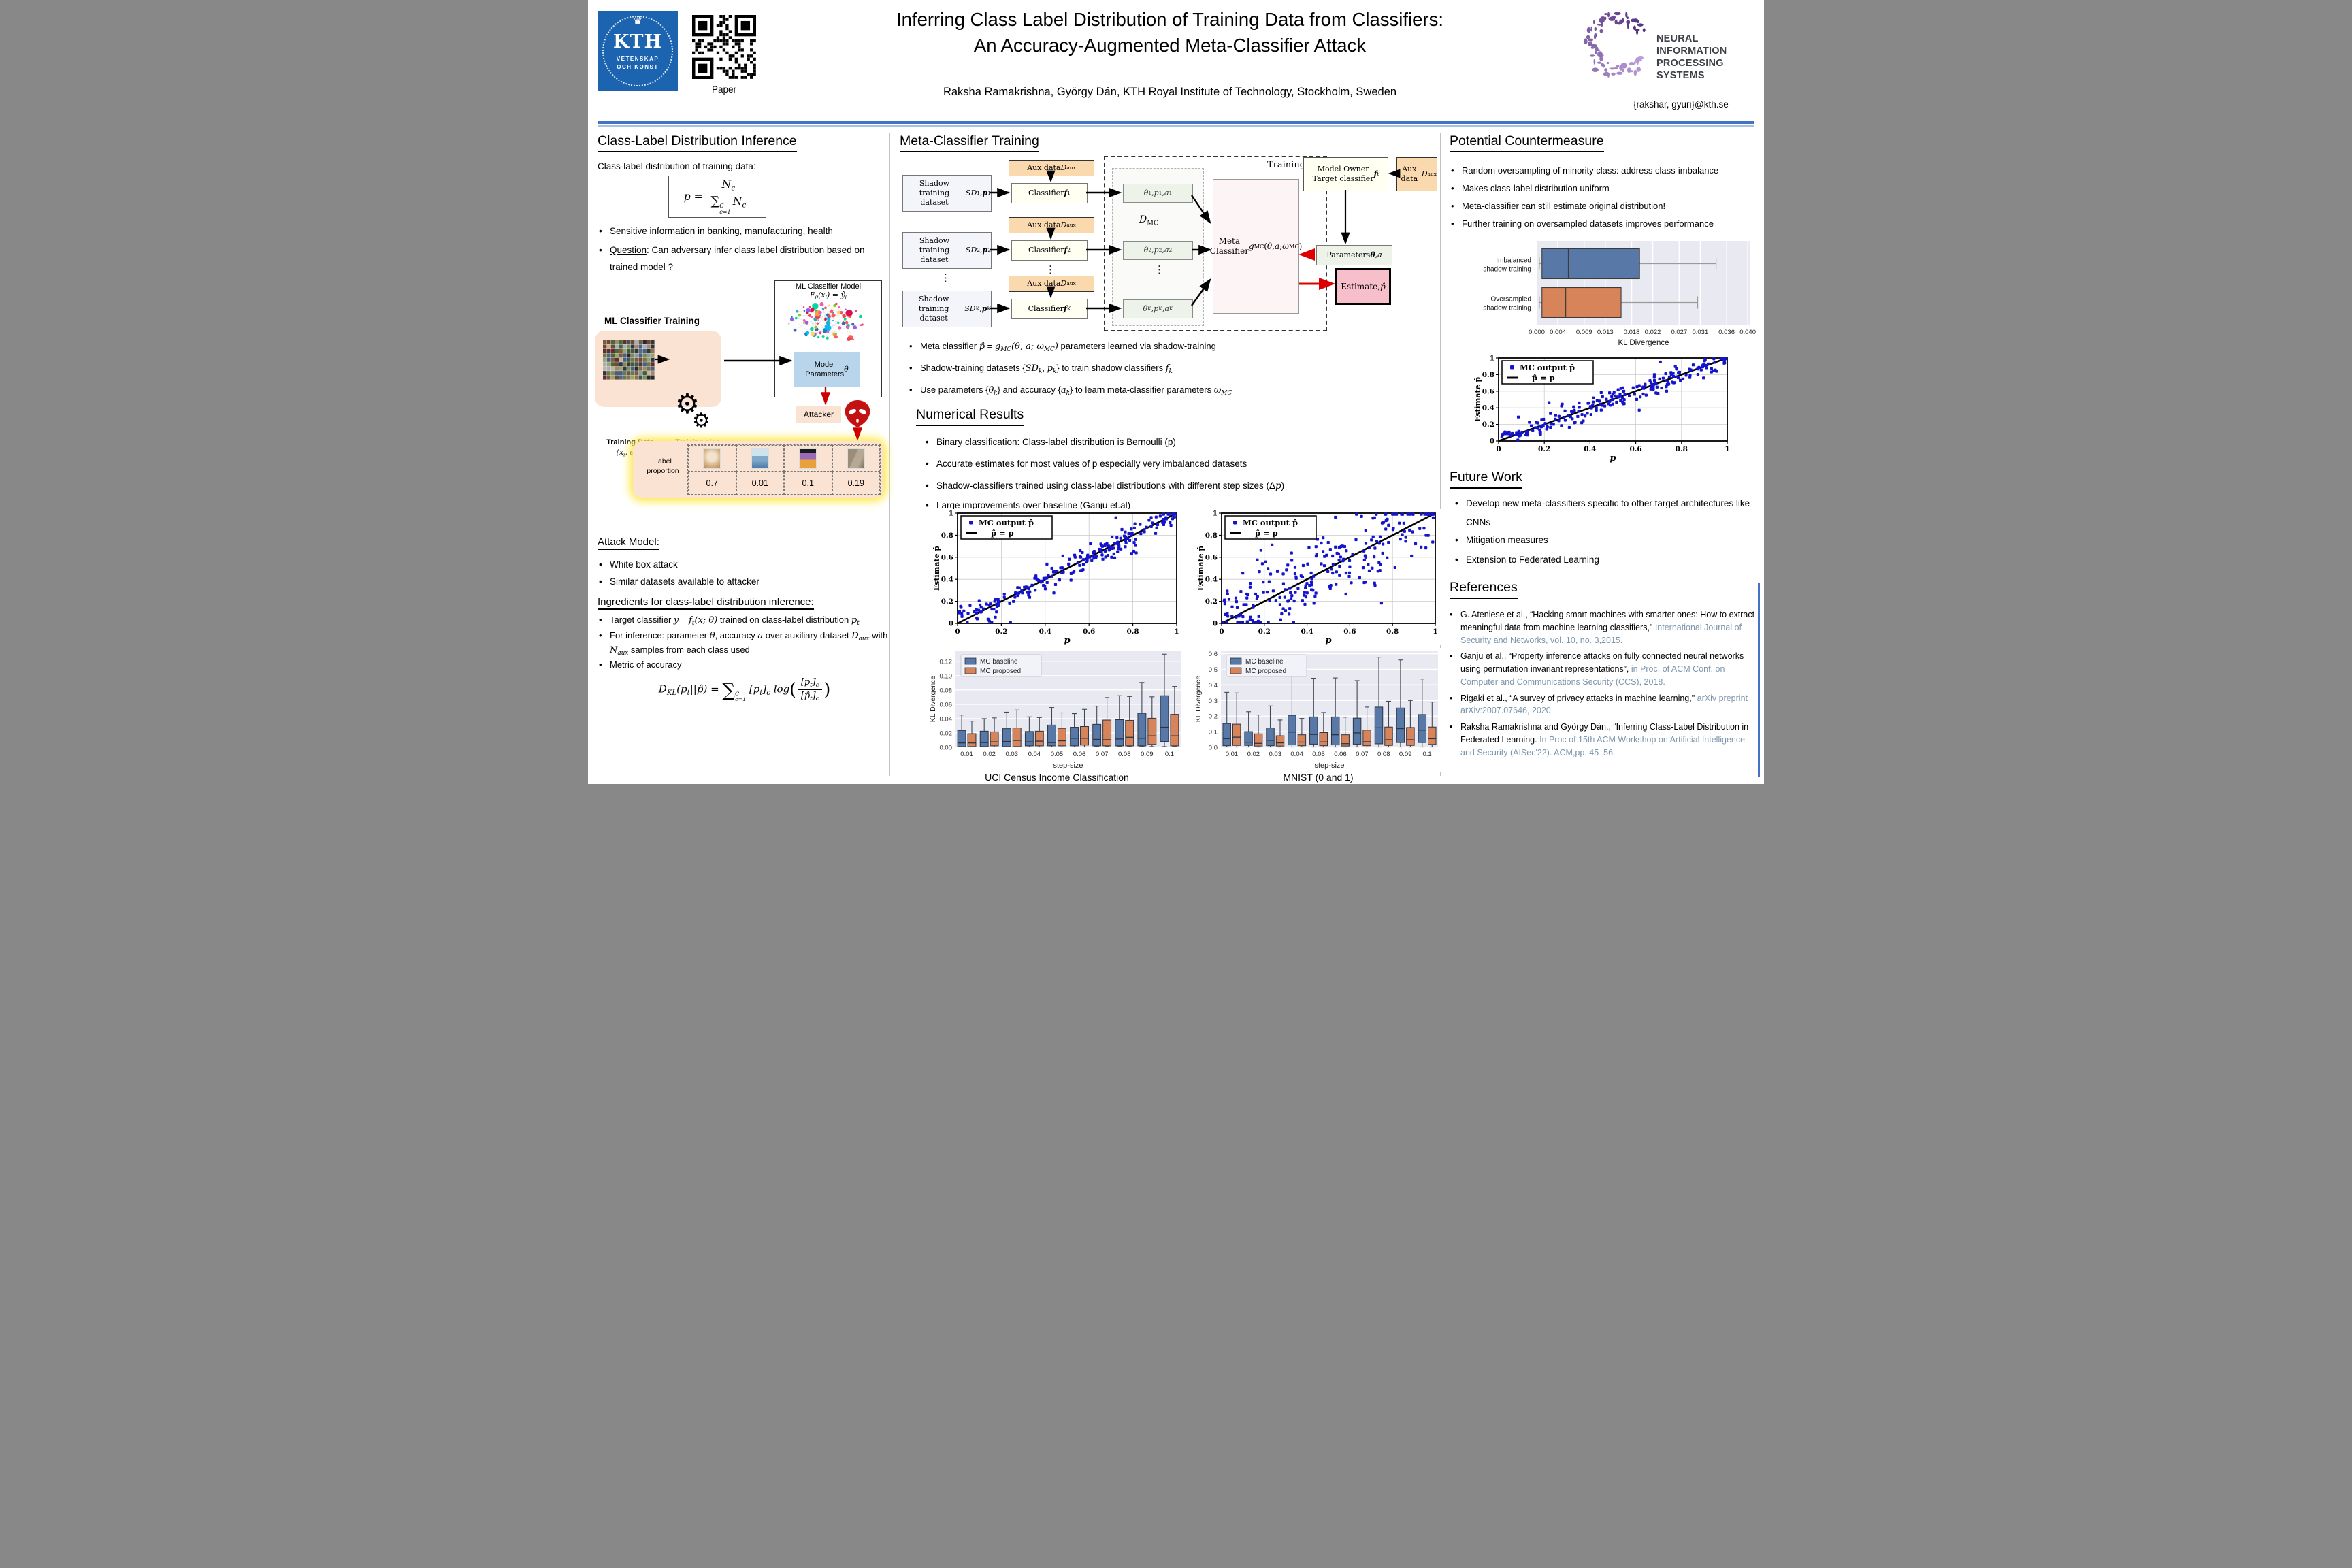  What do you see at coordinates (1527, 142) in the screenshot?
I see `section-potential-countermeasure: Potential Countermeasure` at bounding box center [1527, 142].